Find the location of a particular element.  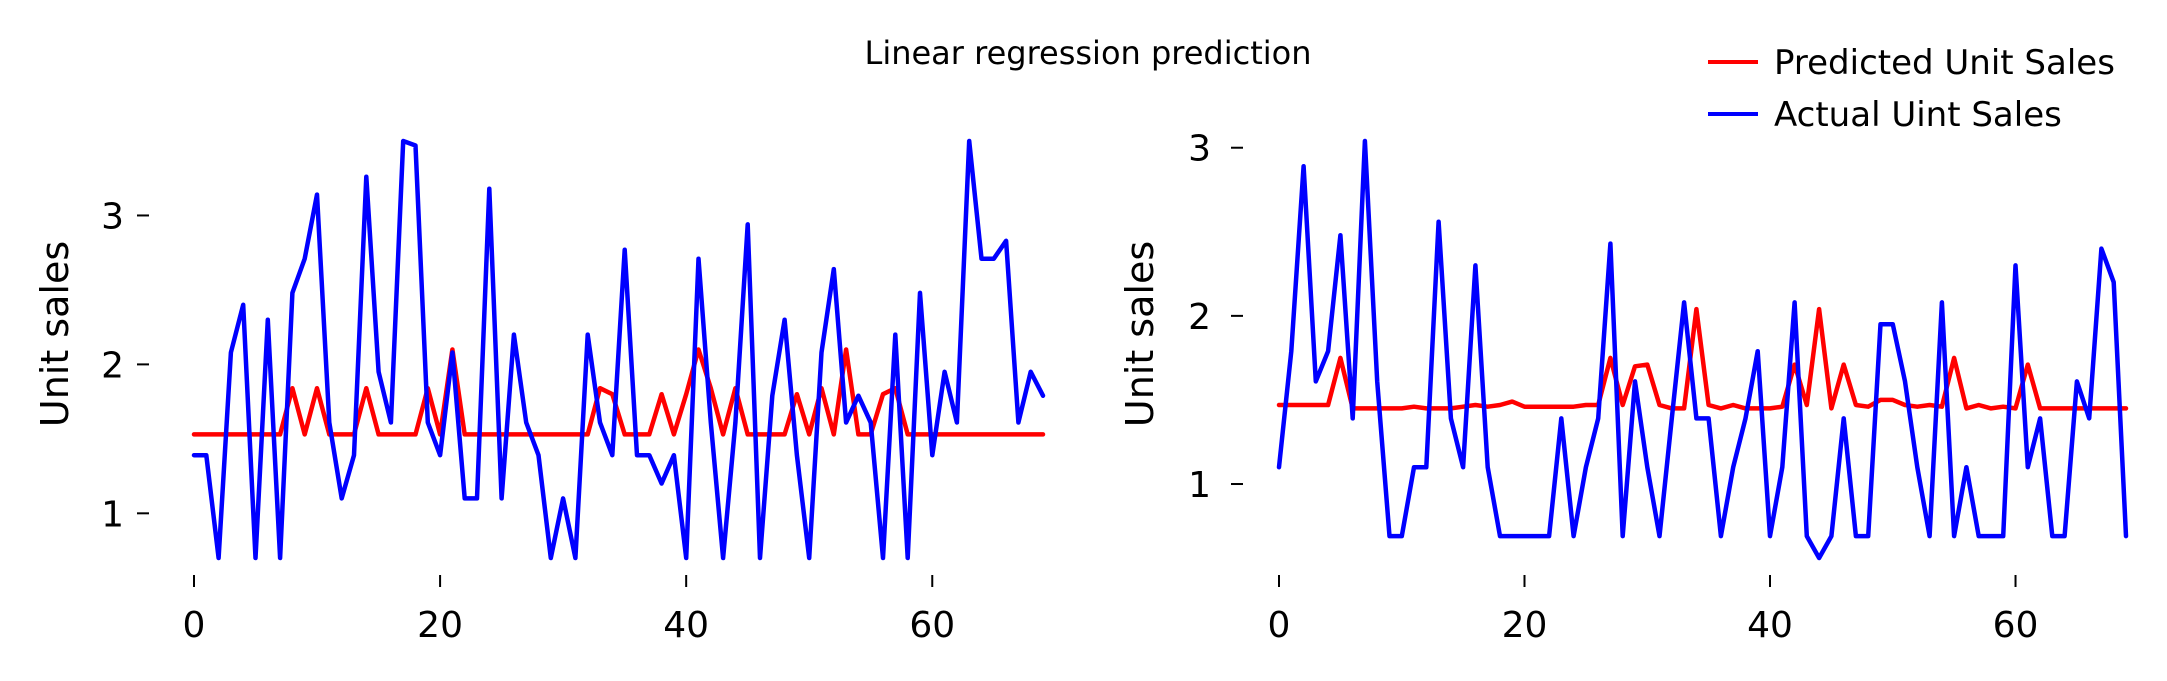

right-y-ticks: 1 2 3 is located at coordinates (1215, 317).